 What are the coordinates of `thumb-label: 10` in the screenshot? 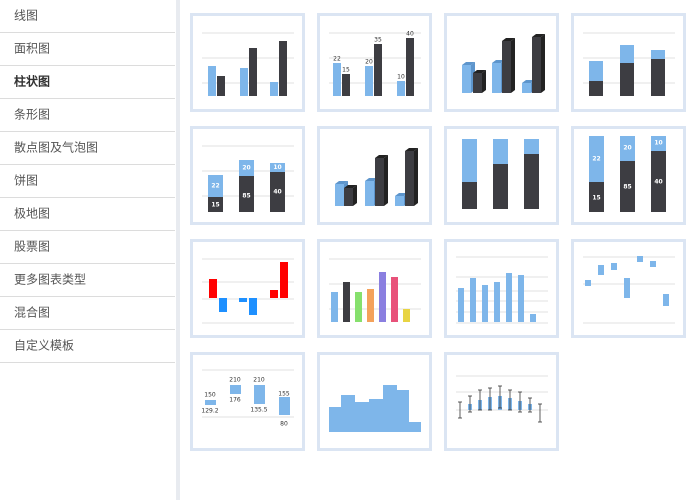 It's located at (277, 167).